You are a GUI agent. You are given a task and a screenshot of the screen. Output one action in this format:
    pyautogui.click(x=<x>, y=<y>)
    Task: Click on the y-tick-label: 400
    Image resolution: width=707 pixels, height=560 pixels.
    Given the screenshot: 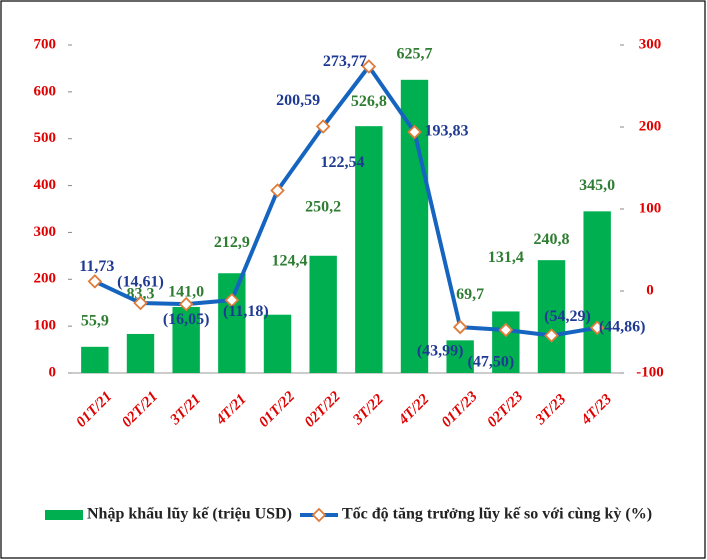 What is the action you would take?
    pyautogui.click(x=45, y=185)
    